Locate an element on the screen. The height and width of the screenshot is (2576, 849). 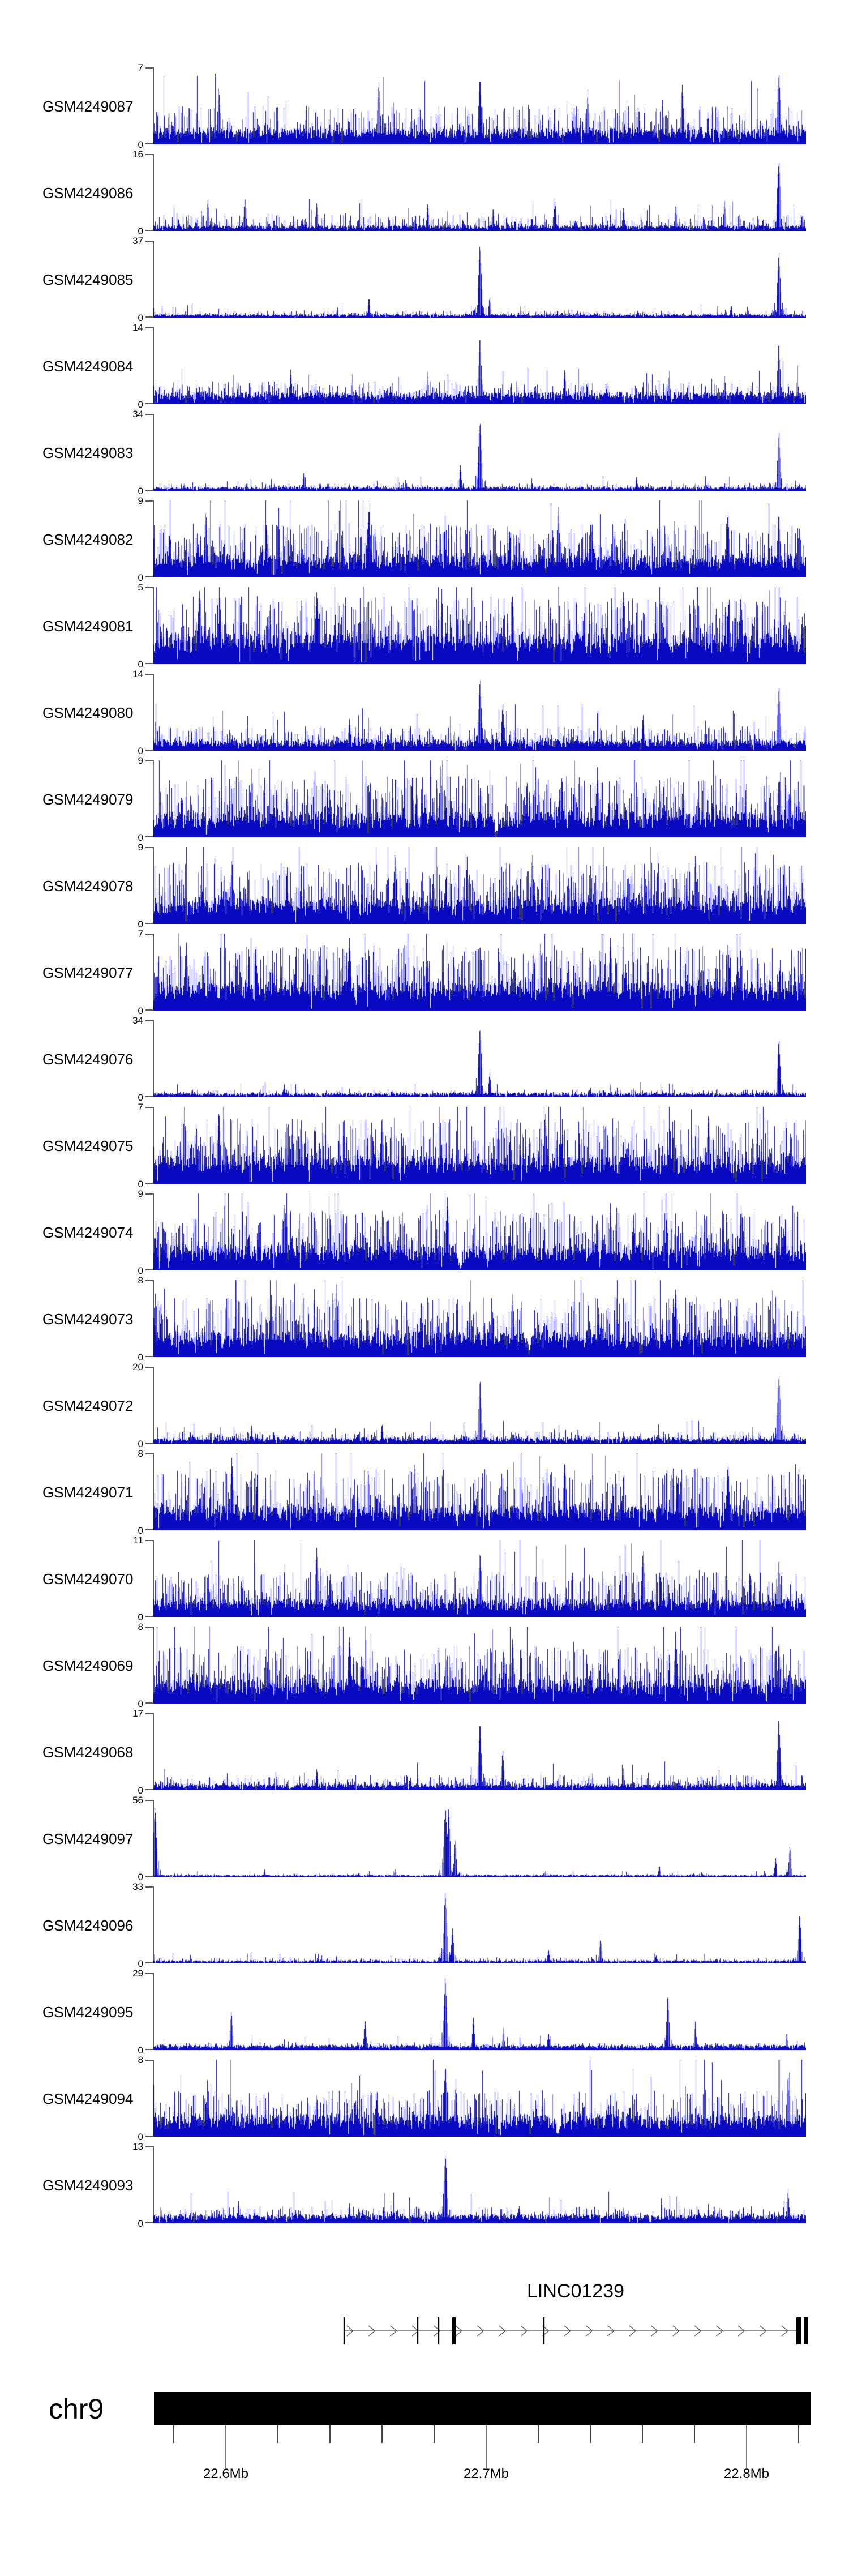
track-ymax-label: 17 is located at coordinates (137, 1713).